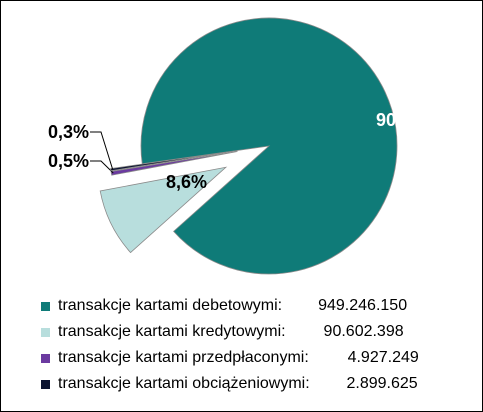  Describe the element at coordinates (184, 383) in the screenshot. I see `legend-label: transakcje kartami obciążeniowymi:` at that location.